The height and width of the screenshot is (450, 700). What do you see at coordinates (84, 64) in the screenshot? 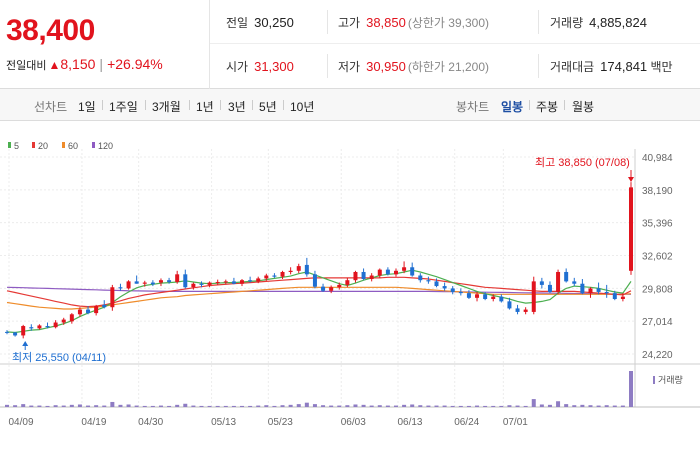
I see `change-row: 전일대비 ▲8,150 | +26.94%` at bounding box center [84, 64].